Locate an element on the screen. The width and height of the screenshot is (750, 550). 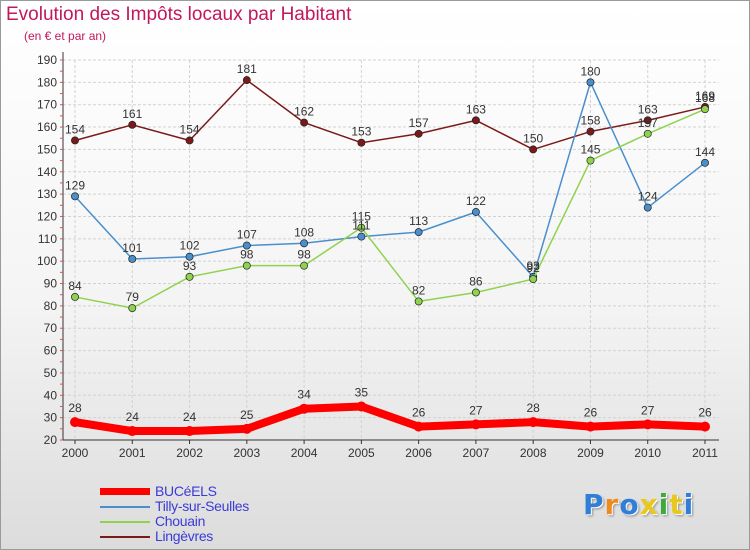
data-label-tilly-sur-seulles: 108 is located at coordinates (304, 232).